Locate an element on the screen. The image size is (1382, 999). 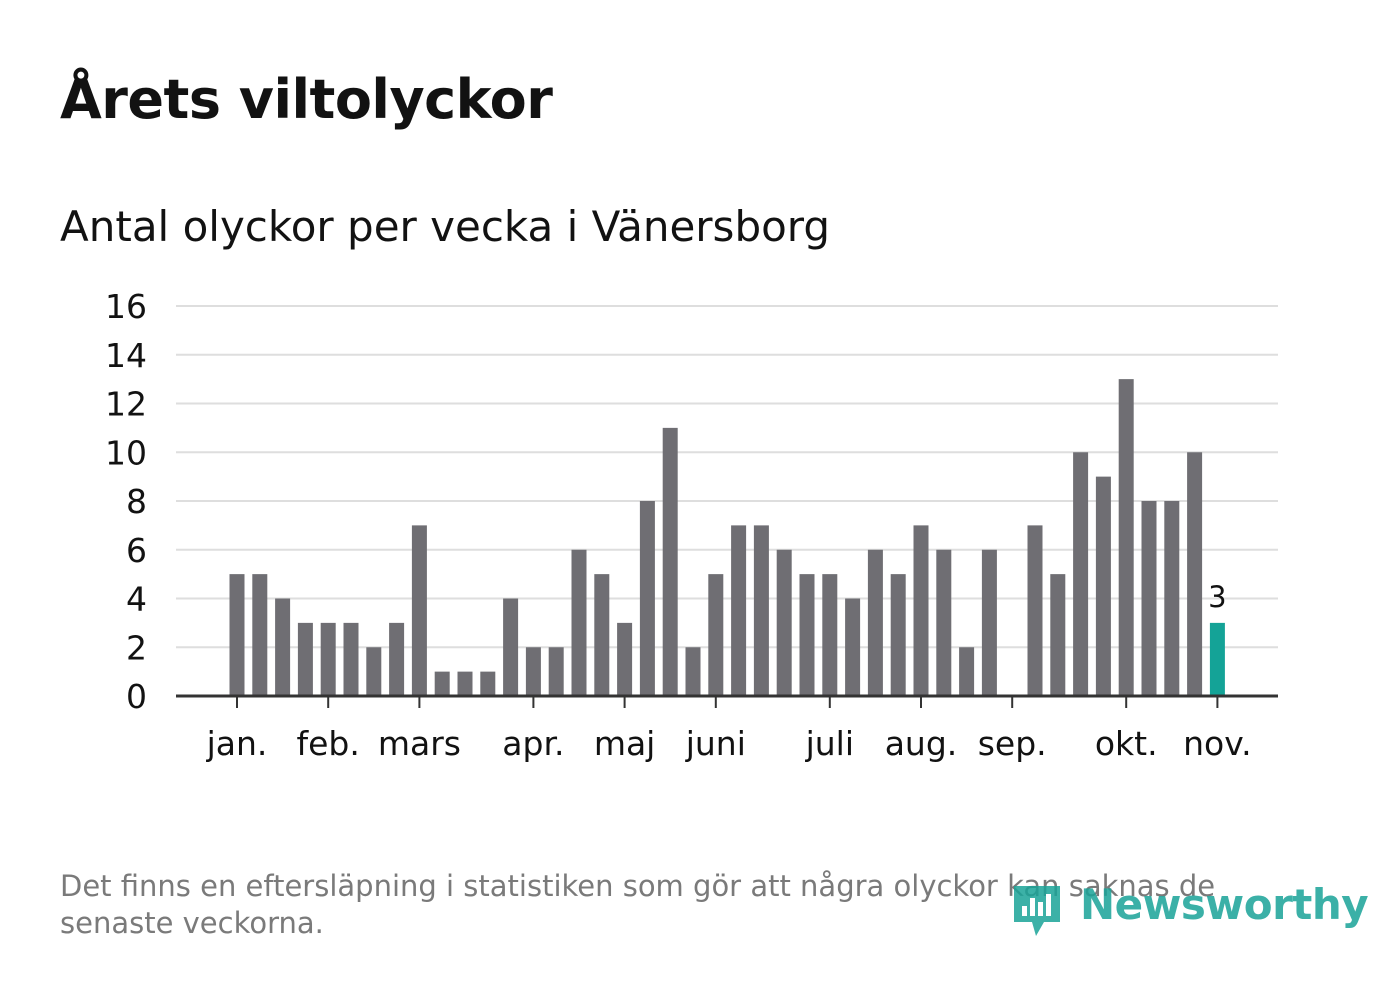
y-tick-label: 12 is located at coordinates (126, 404).